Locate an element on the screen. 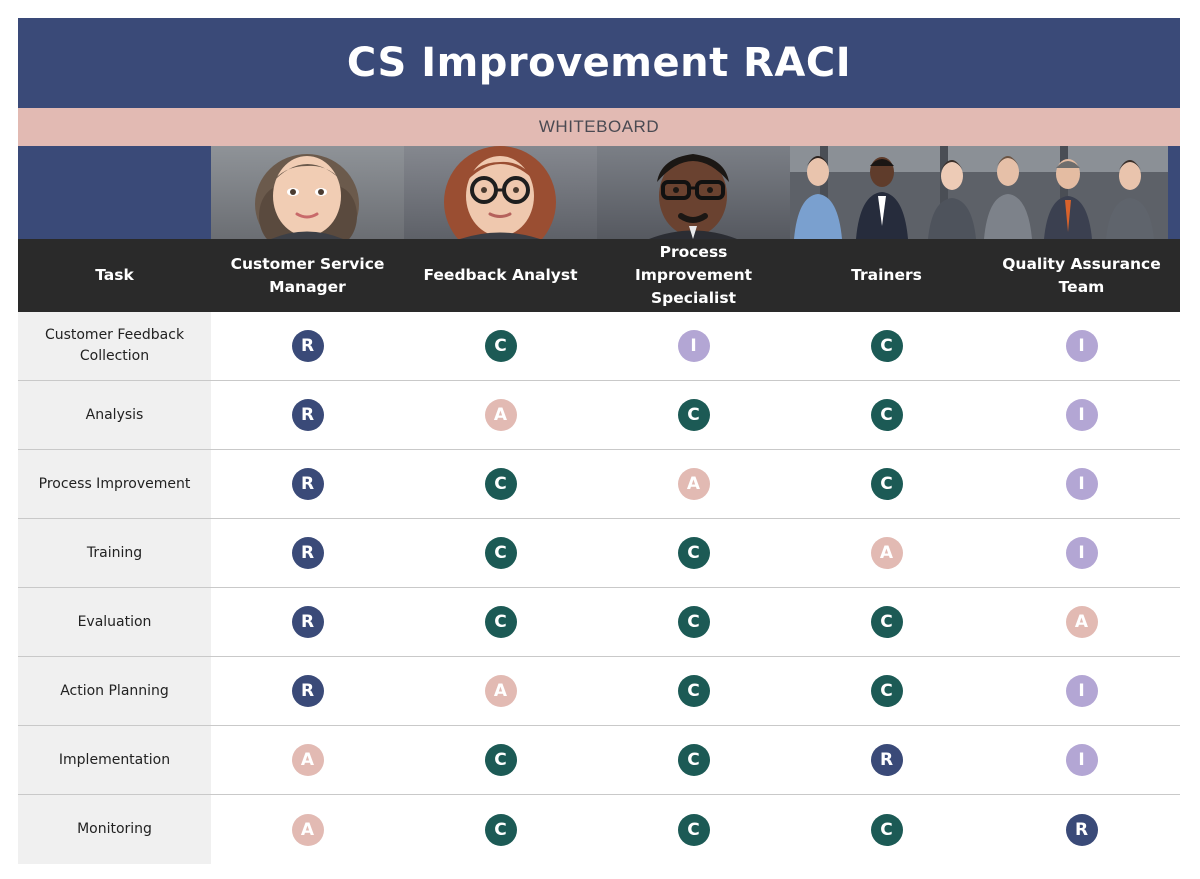 The width and height of the screenshot is (1200, 879). table-row: Analysis R A C C I is located at coordinates (599, 415).